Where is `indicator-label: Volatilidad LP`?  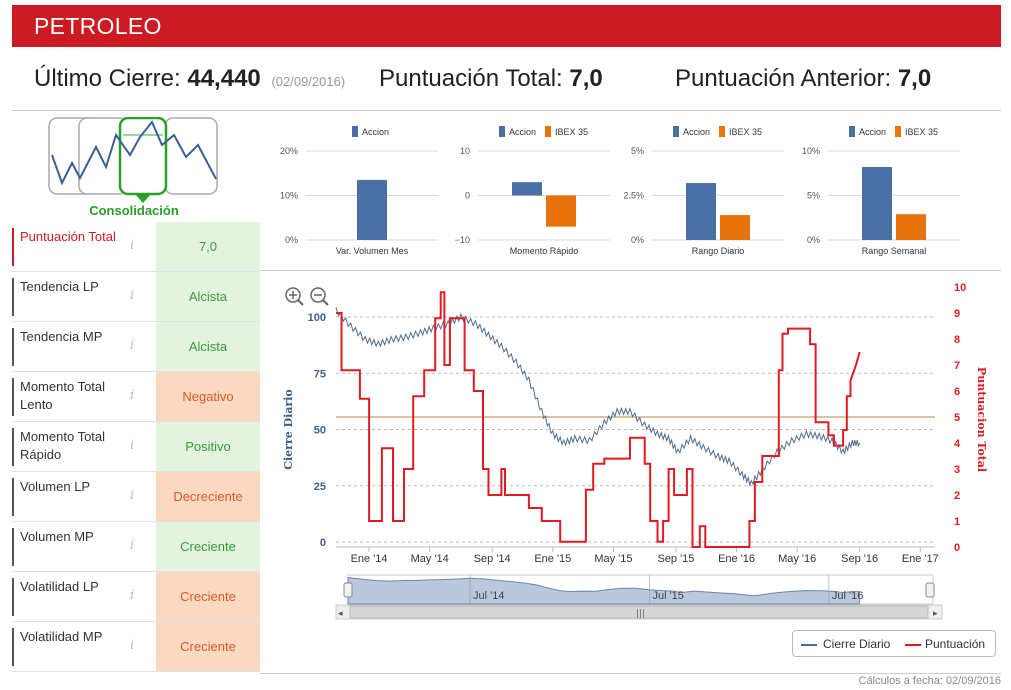
indicator-label: Volatilidad LP is located at coordinates (72, 597).